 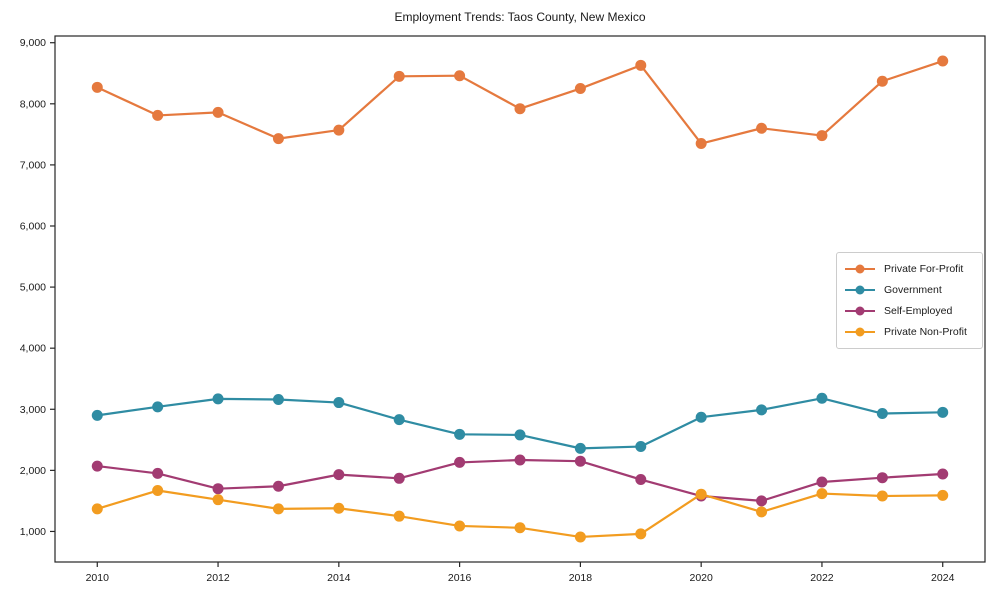 I want to click on x-tick-label: 2012, so click(x=218, y=578).